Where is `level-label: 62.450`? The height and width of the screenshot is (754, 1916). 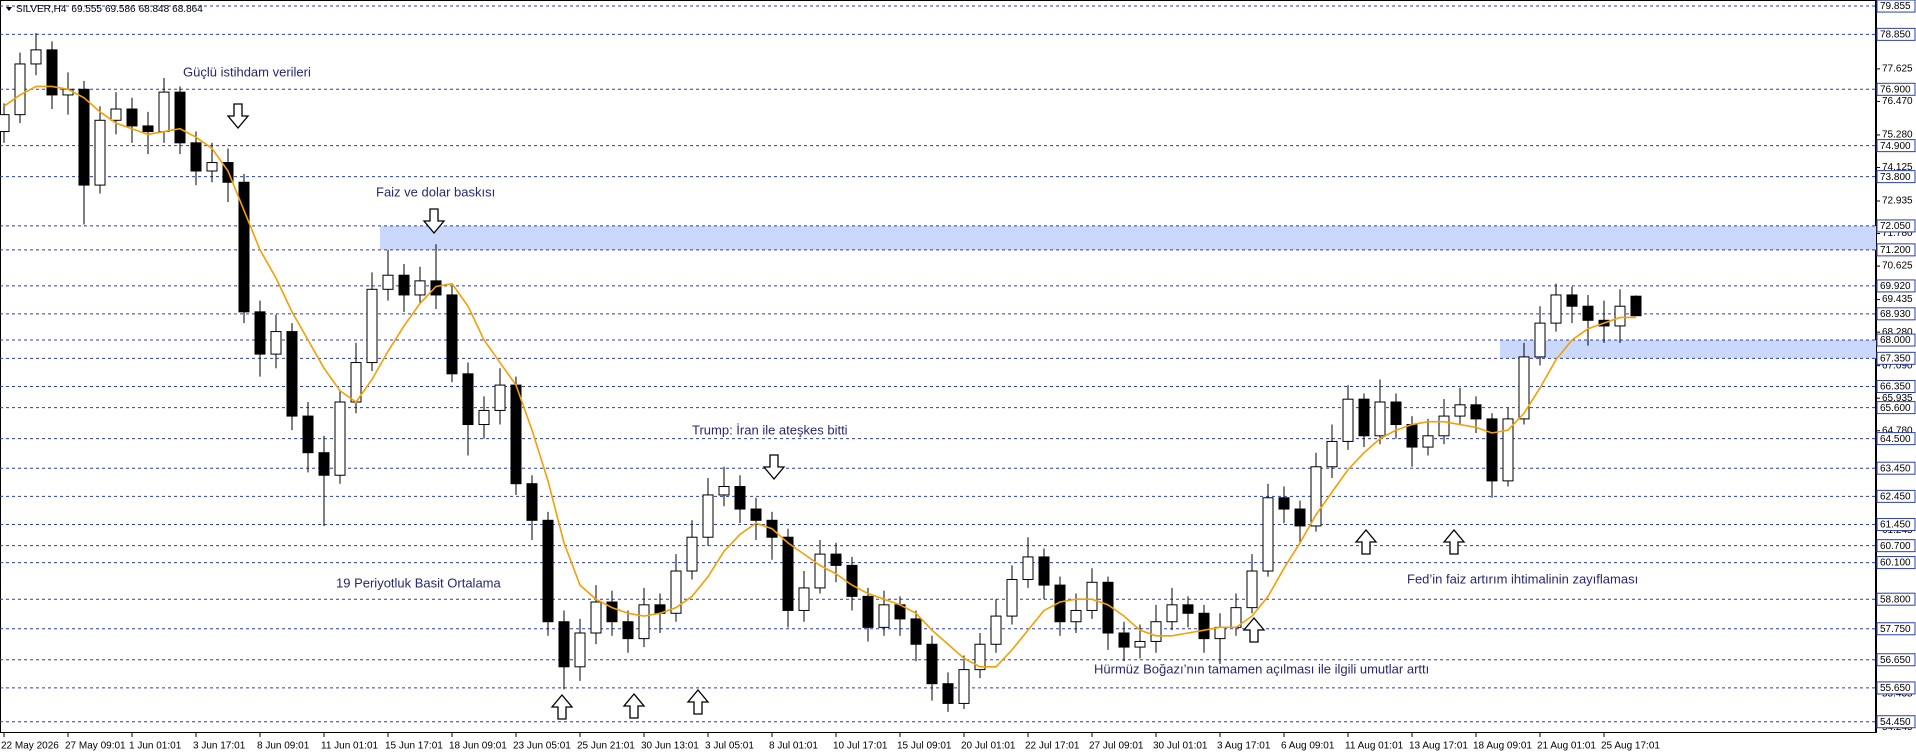
level-label: 62.450 is located at coordinates (1895, 497).